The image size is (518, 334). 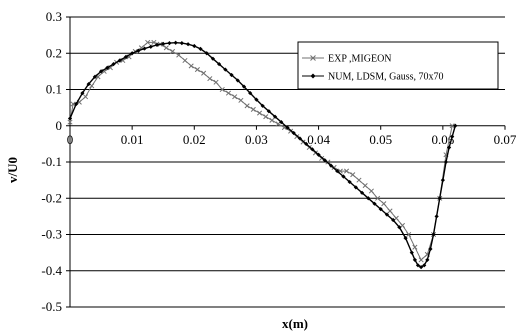 I want to click on x-tick-label-2: 0.02, so click(x=194, y=139).